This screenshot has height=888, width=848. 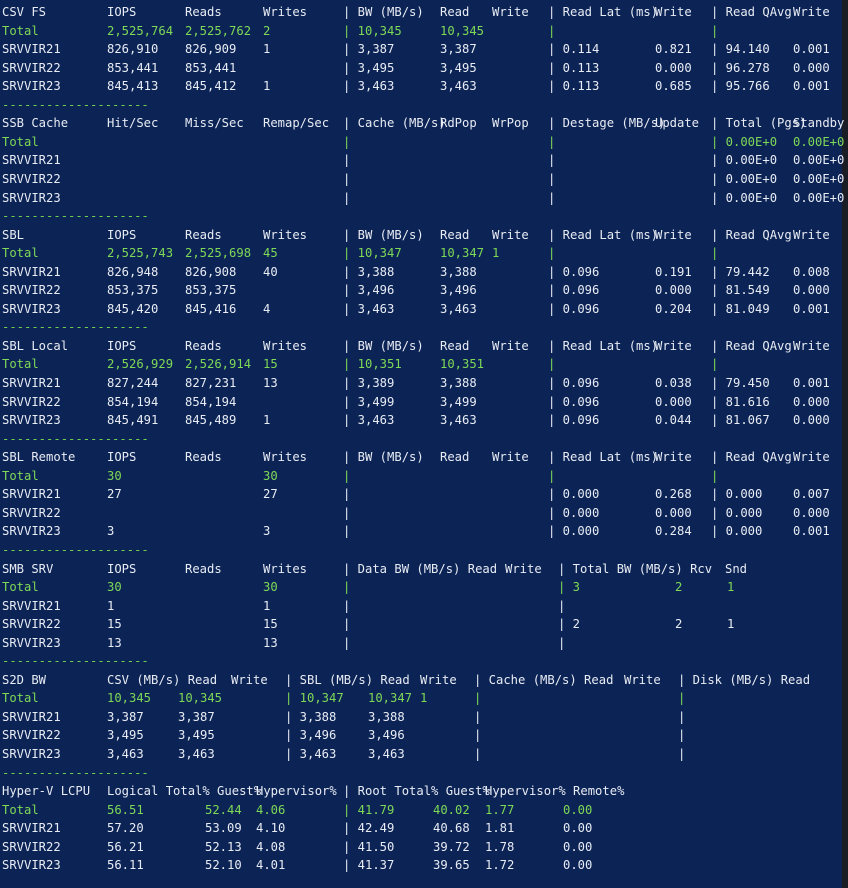 I want to click on cell-value: 1, so click(x=111, y=605).